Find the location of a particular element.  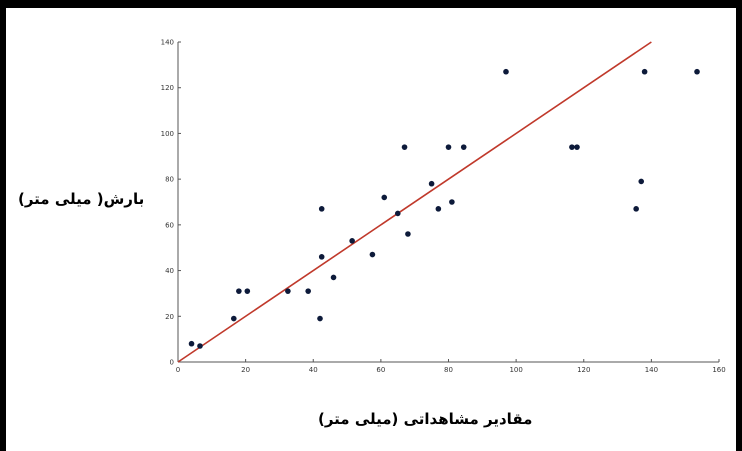

x-tick-label: 140 is located at coordinates (651, 370).